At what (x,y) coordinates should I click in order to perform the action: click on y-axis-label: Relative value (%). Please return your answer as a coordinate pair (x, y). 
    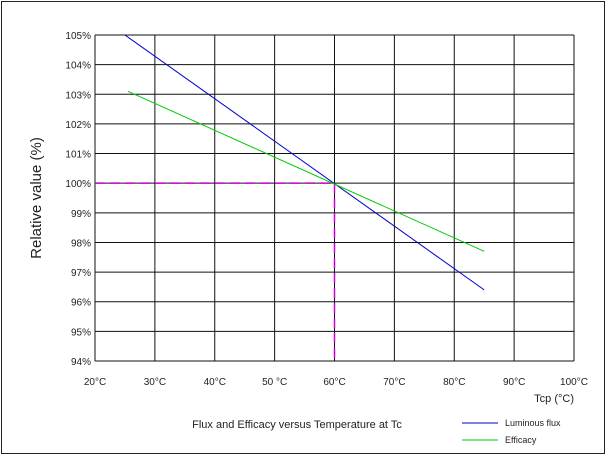
    Looking at the image, I should click on (36, 198).